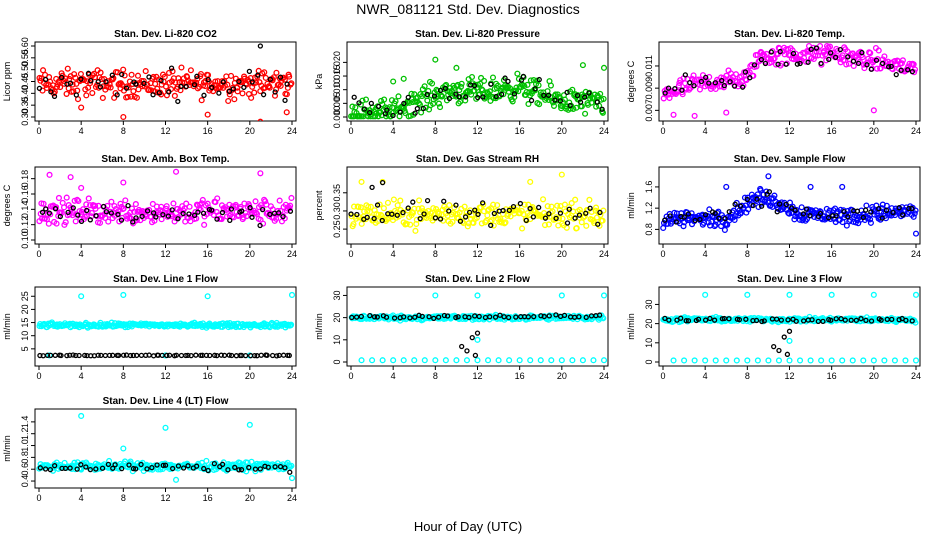 This screenshot has height=540, width=936. What do you see at coordinates (649, 229) in the screenshot?
I see `y-tick-label: 0.8` at bounding box center [649, 229].